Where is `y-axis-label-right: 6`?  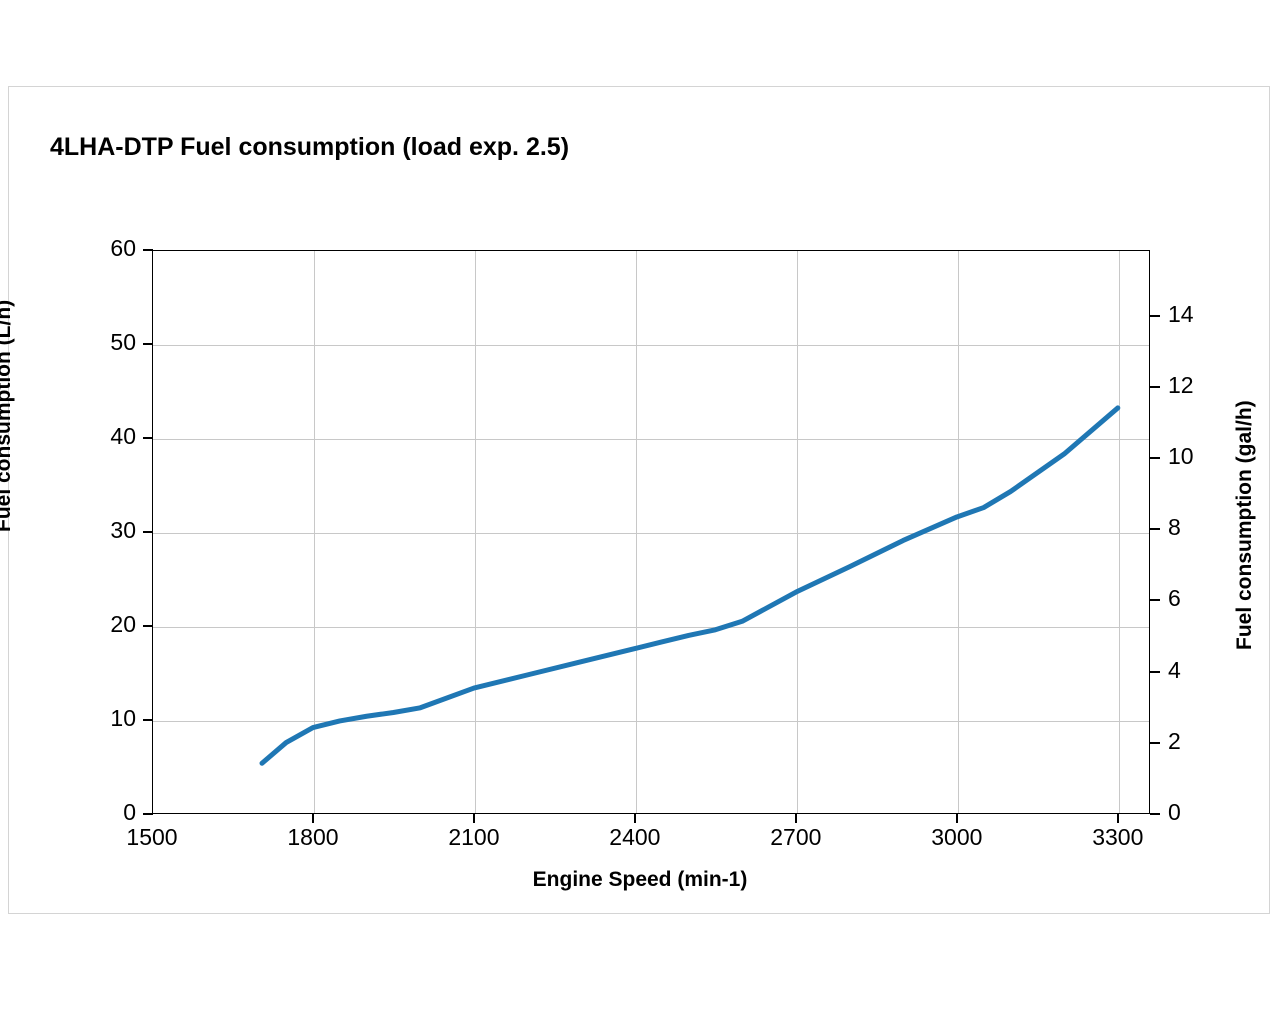 y-axis-label-right: 6 is located at coordinates (1174, 598).